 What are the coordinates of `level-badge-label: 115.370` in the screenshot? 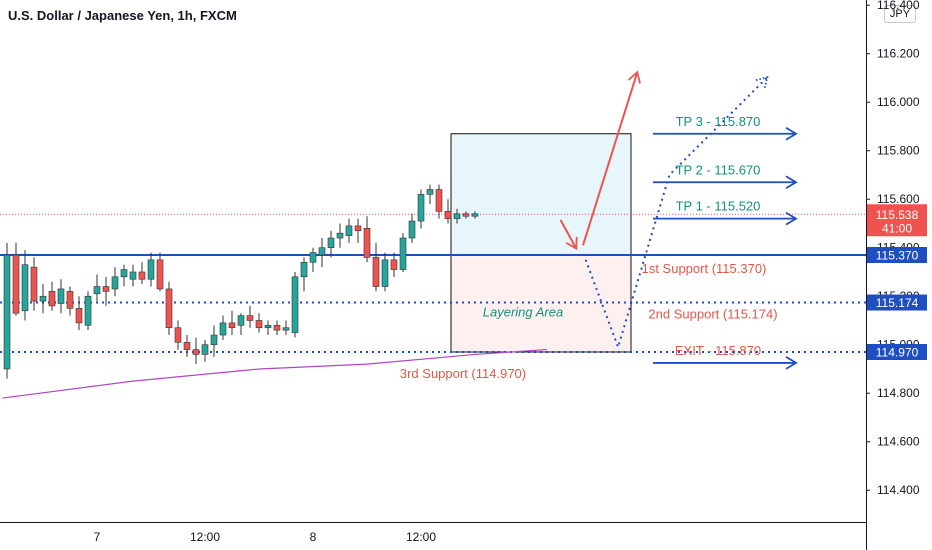 It's located at (897, 256).